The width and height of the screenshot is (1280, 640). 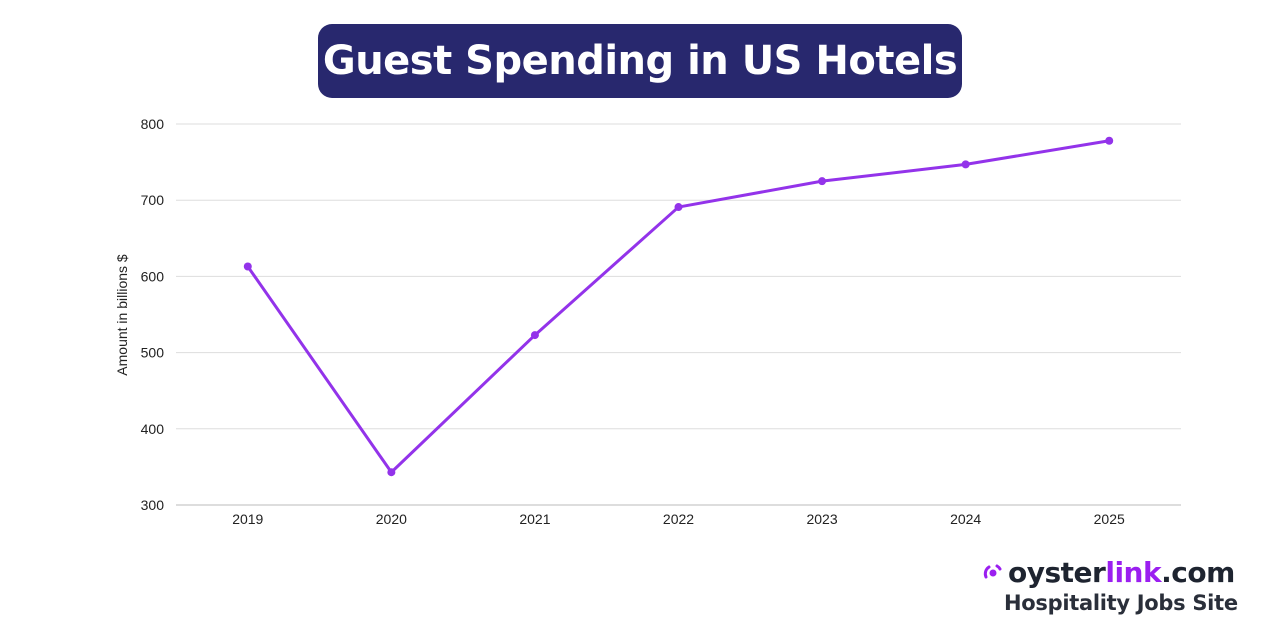 I want to click on chart-title: Guest Spending in US Hotels, so click(x=640, y=61).